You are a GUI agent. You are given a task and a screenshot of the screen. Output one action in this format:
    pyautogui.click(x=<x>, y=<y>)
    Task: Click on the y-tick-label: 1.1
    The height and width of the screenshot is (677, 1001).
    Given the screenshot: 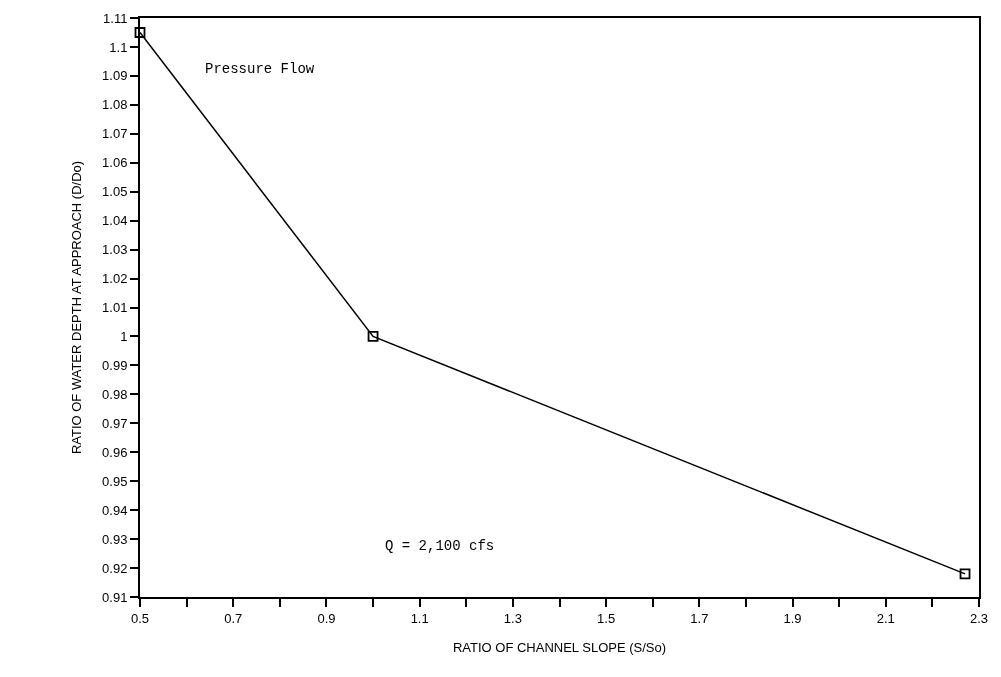 What is the action you would take?
    pyautogui.click(x=118, y=47)
    